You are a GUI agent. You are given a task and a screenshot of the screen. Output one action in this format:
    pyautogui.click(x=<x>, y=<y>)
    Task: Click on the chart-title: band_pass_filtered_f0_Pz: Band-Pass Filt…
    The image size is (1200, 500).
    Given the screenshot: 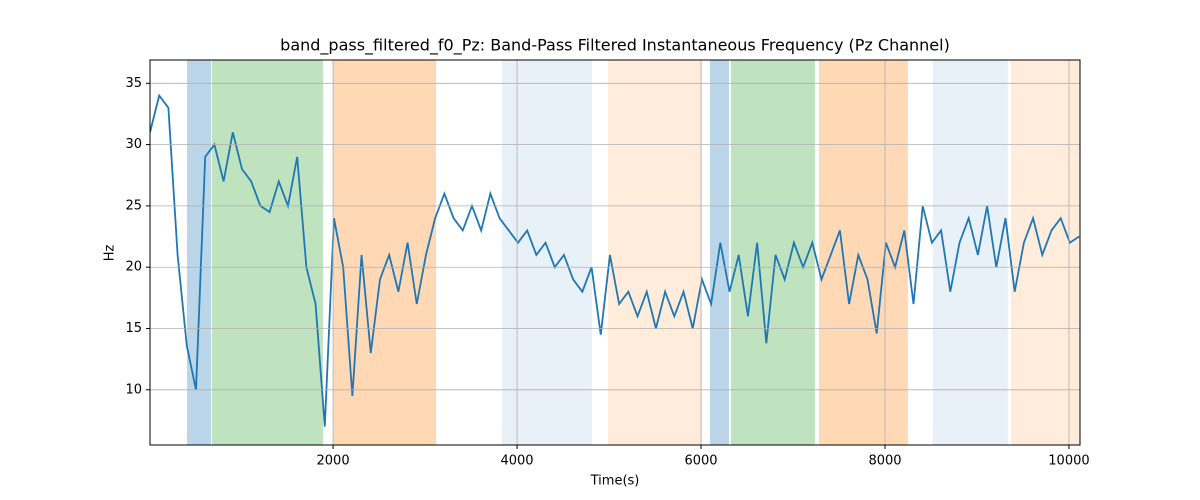 What is the action you would take?
    pyautogui.click(x=615, y=46)
    